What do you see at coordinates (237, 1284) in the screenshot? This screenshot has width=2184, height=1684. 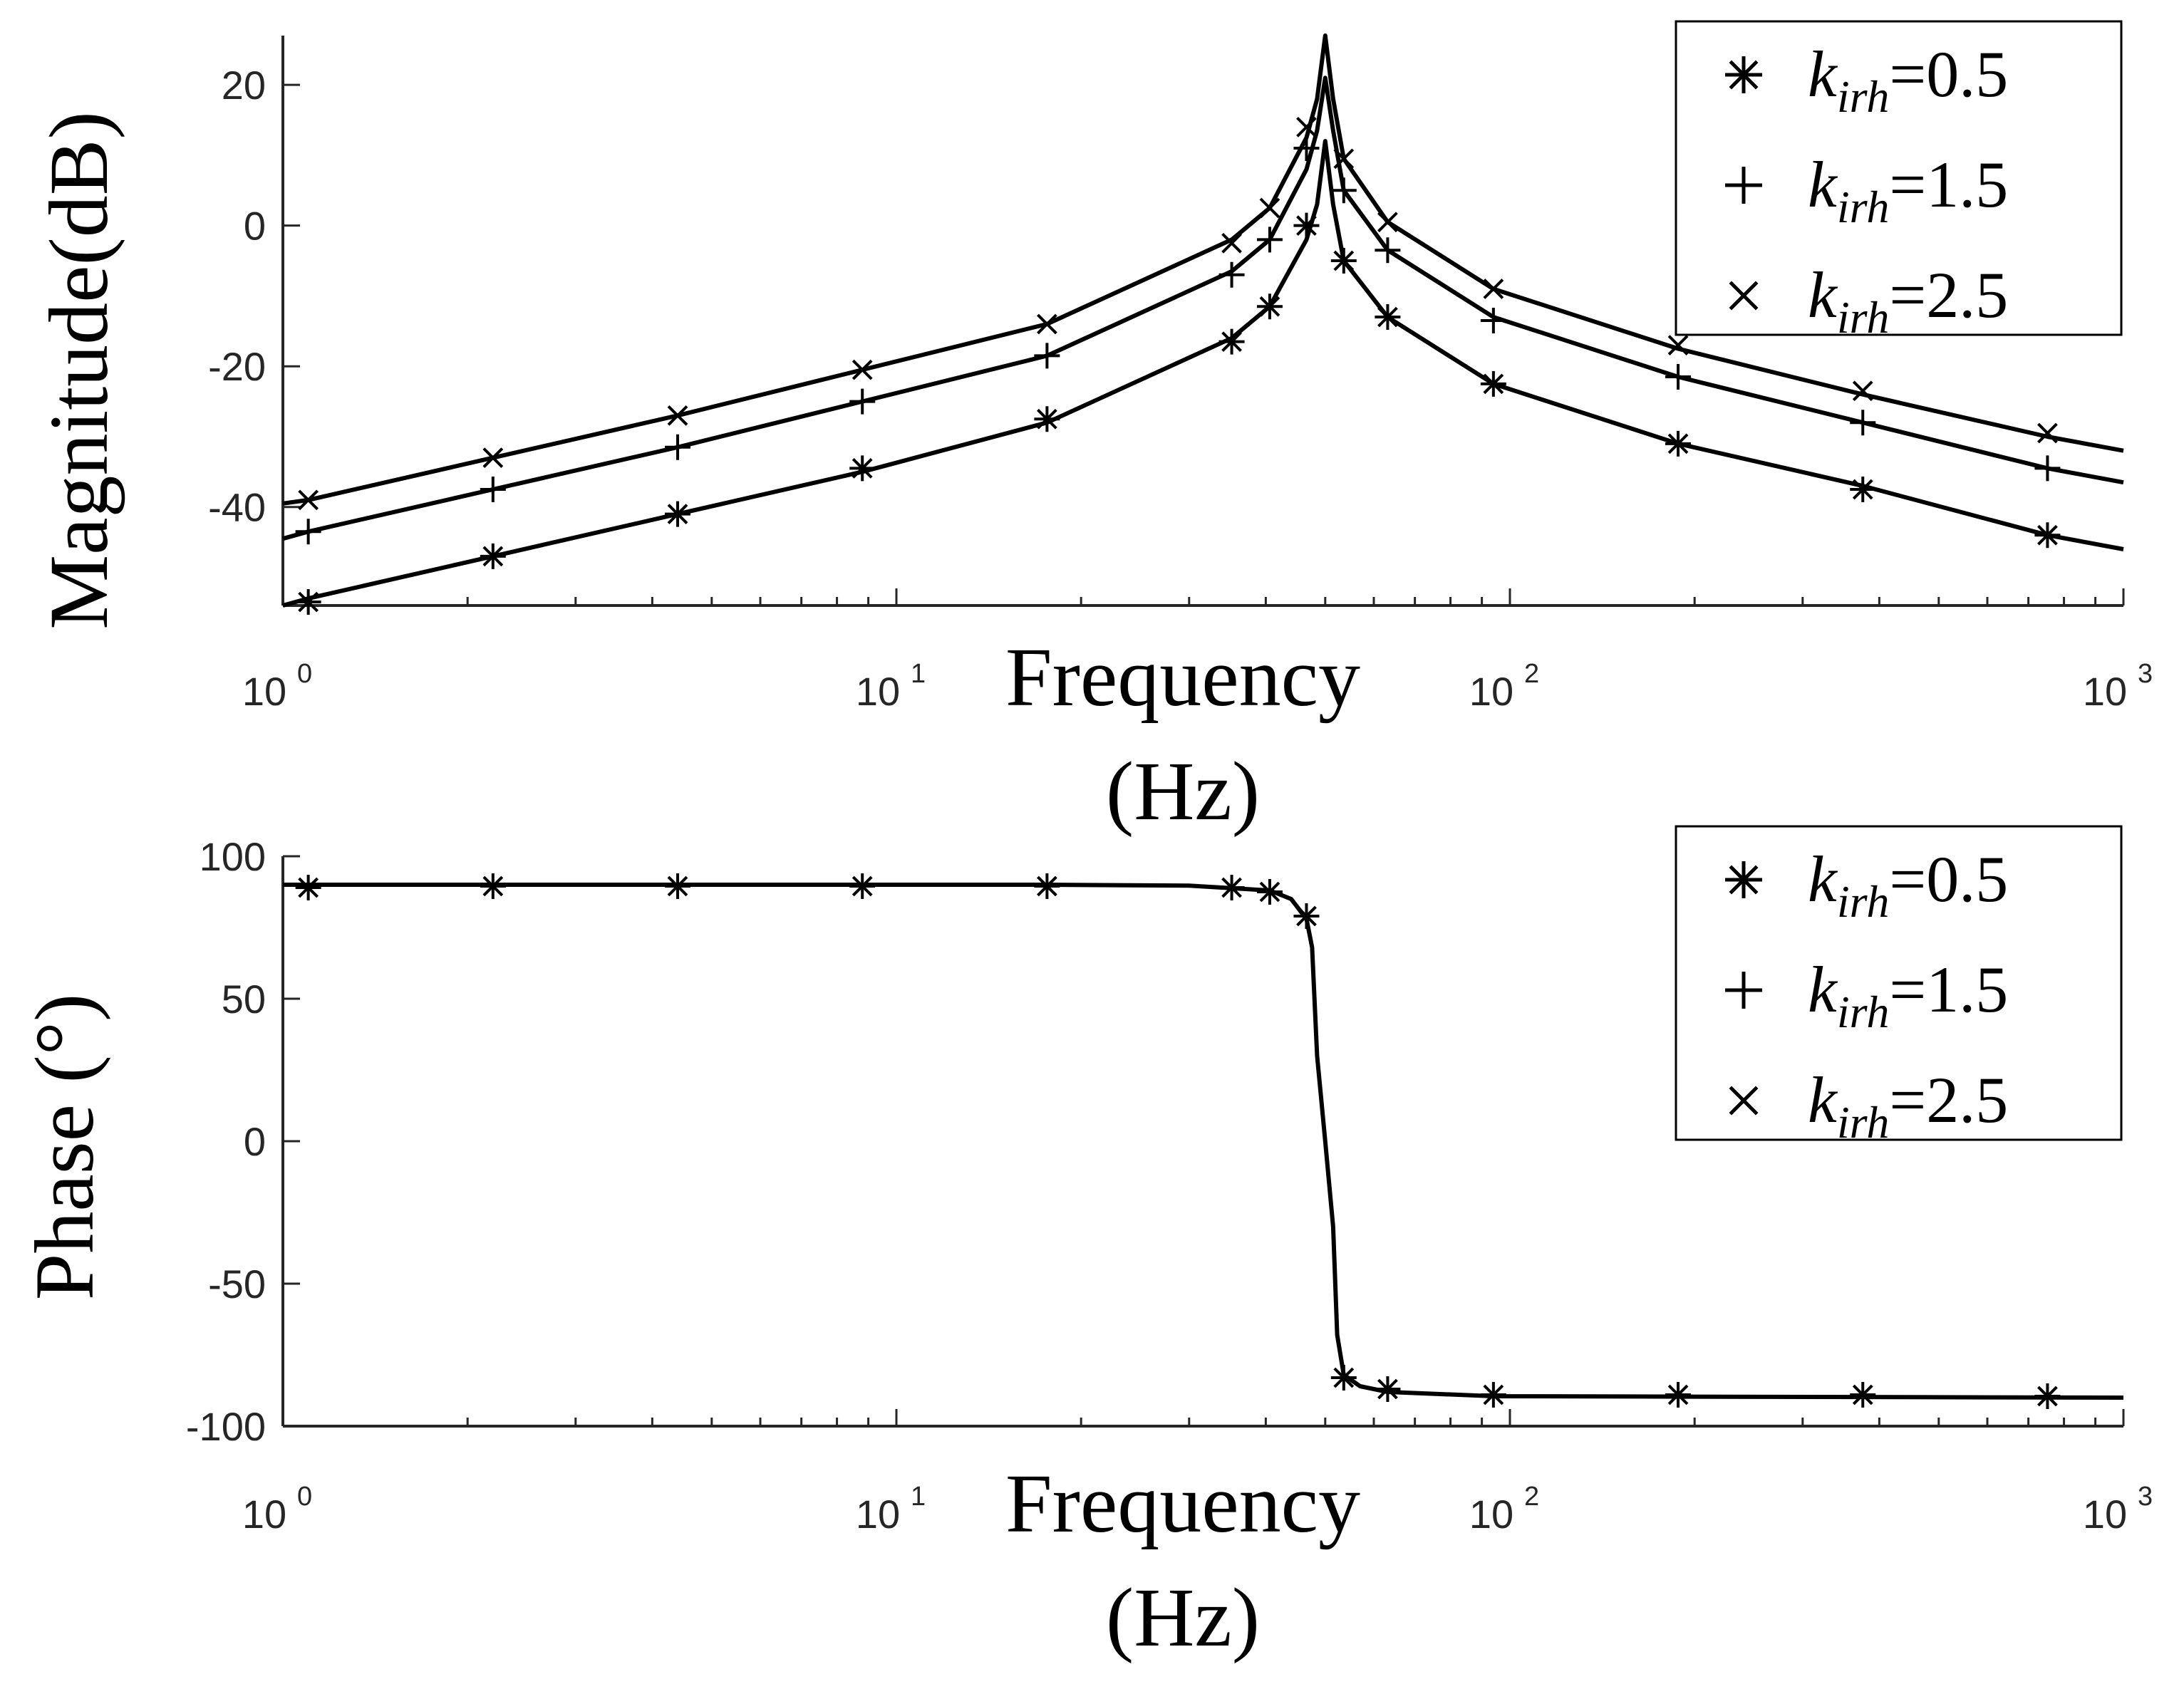 I see `y-tick-label: -50` at bounding box center [237, 1284].